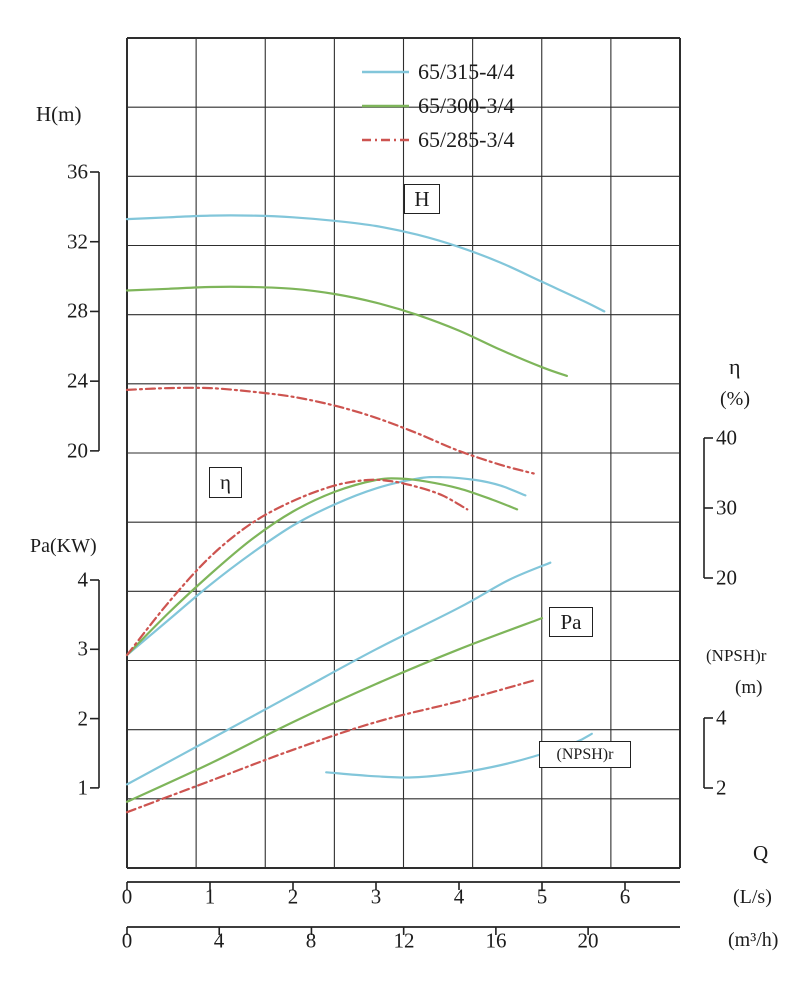 The height and width of the screenshot is (1000, 812). What do you see at coordinates (736, 655) in the screenshot?
I see `npsh-axis-title: (NPSH)r` at bounding box center [736, 655].